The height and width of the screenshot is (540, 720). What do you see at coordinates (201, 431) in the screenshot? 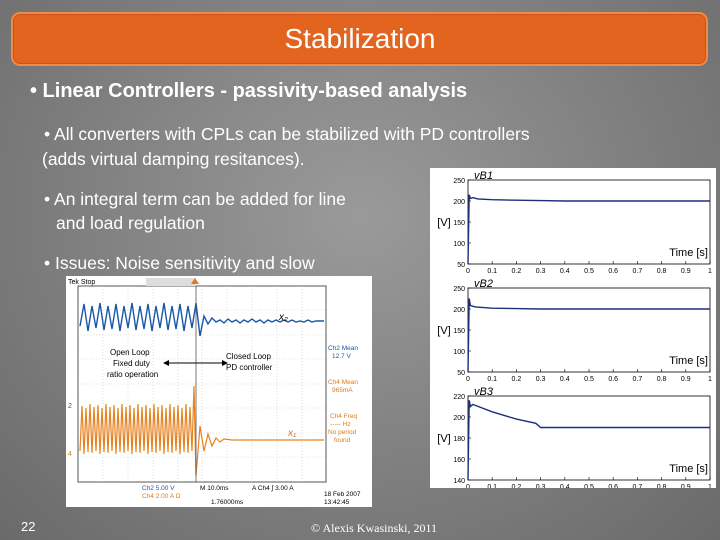
I see `scope-trace-ch4` at bounding box center [201, 431].